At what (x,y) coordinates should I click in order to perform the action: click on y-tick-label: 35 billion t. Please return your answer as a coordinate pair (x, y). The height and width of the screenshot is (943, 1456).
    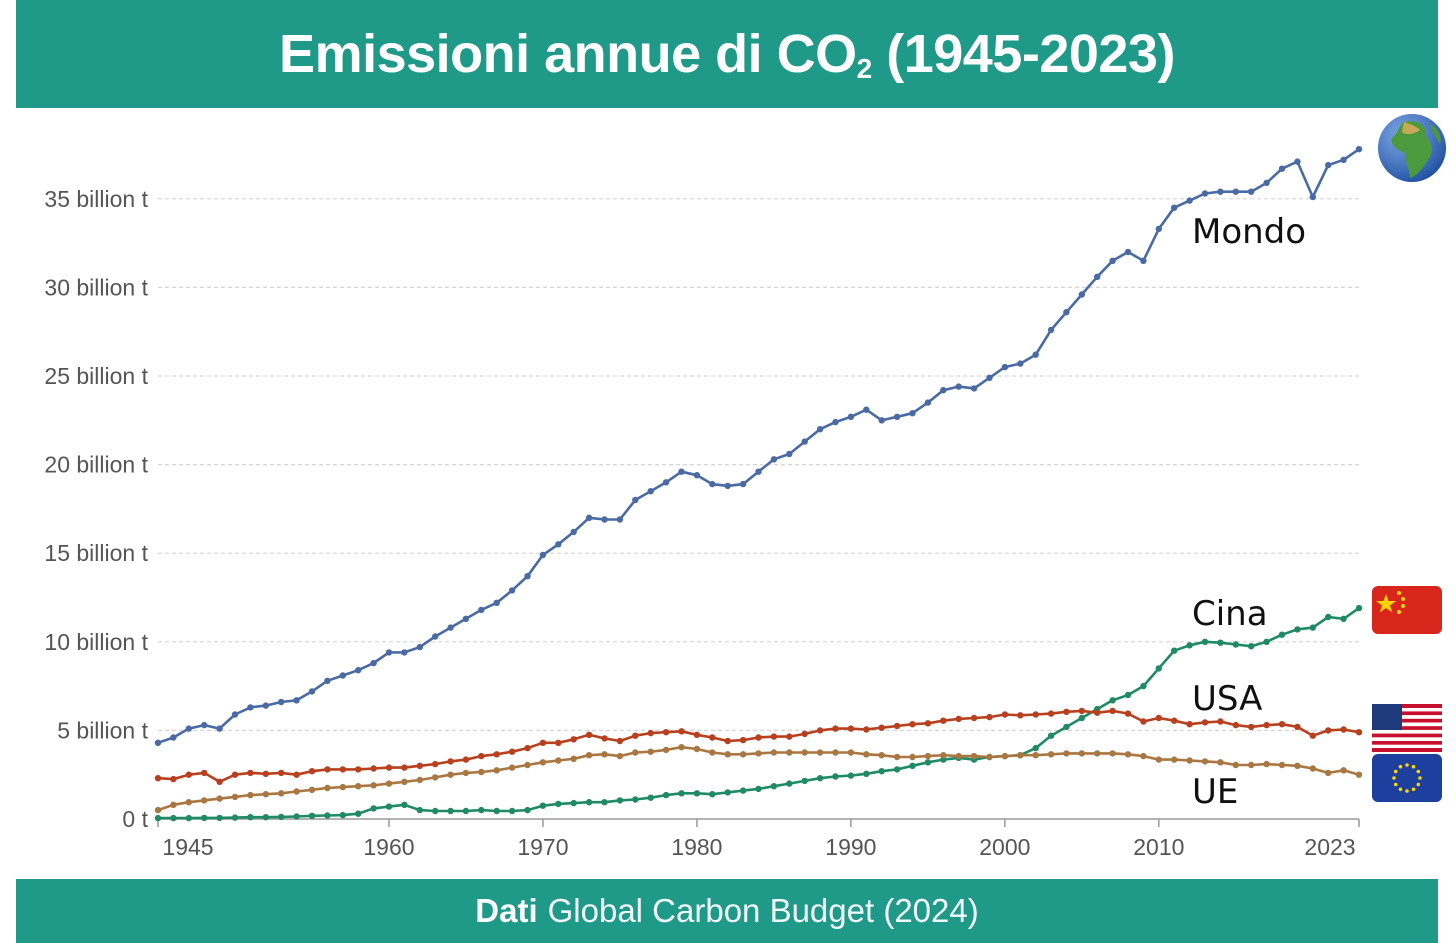
    Looking at the image, I should click on (96, 199).